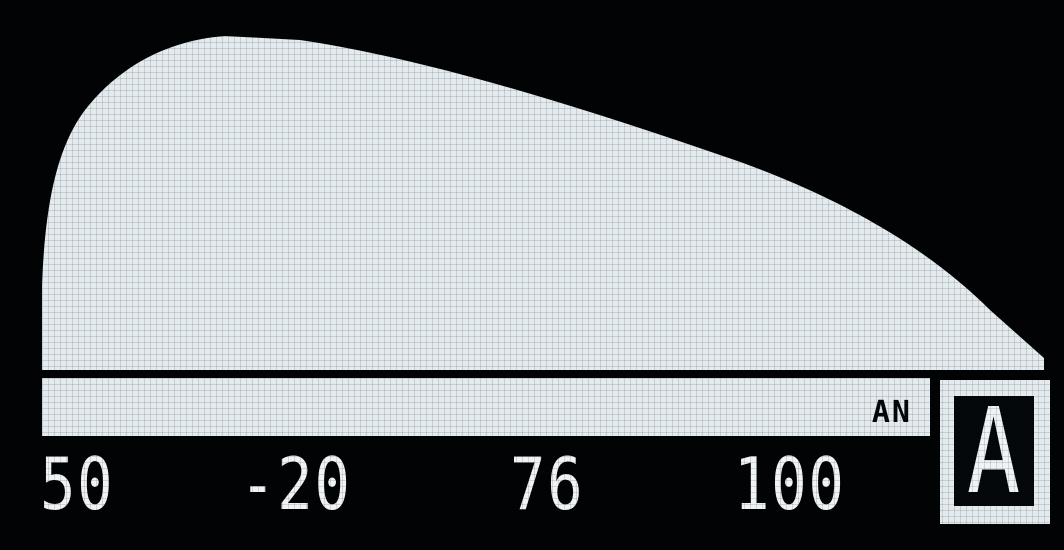  What do you see at coordinates (486, 407) in the screenshot?
I see `status-strip: AN` at bounding box center [486, 407].